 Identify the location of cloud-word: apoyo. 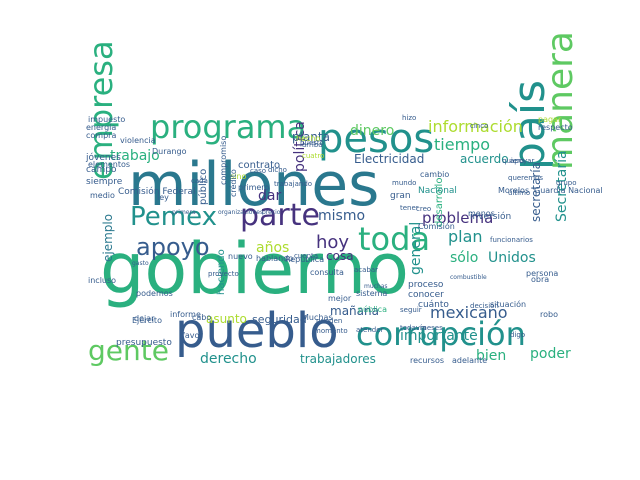
(173, 247).